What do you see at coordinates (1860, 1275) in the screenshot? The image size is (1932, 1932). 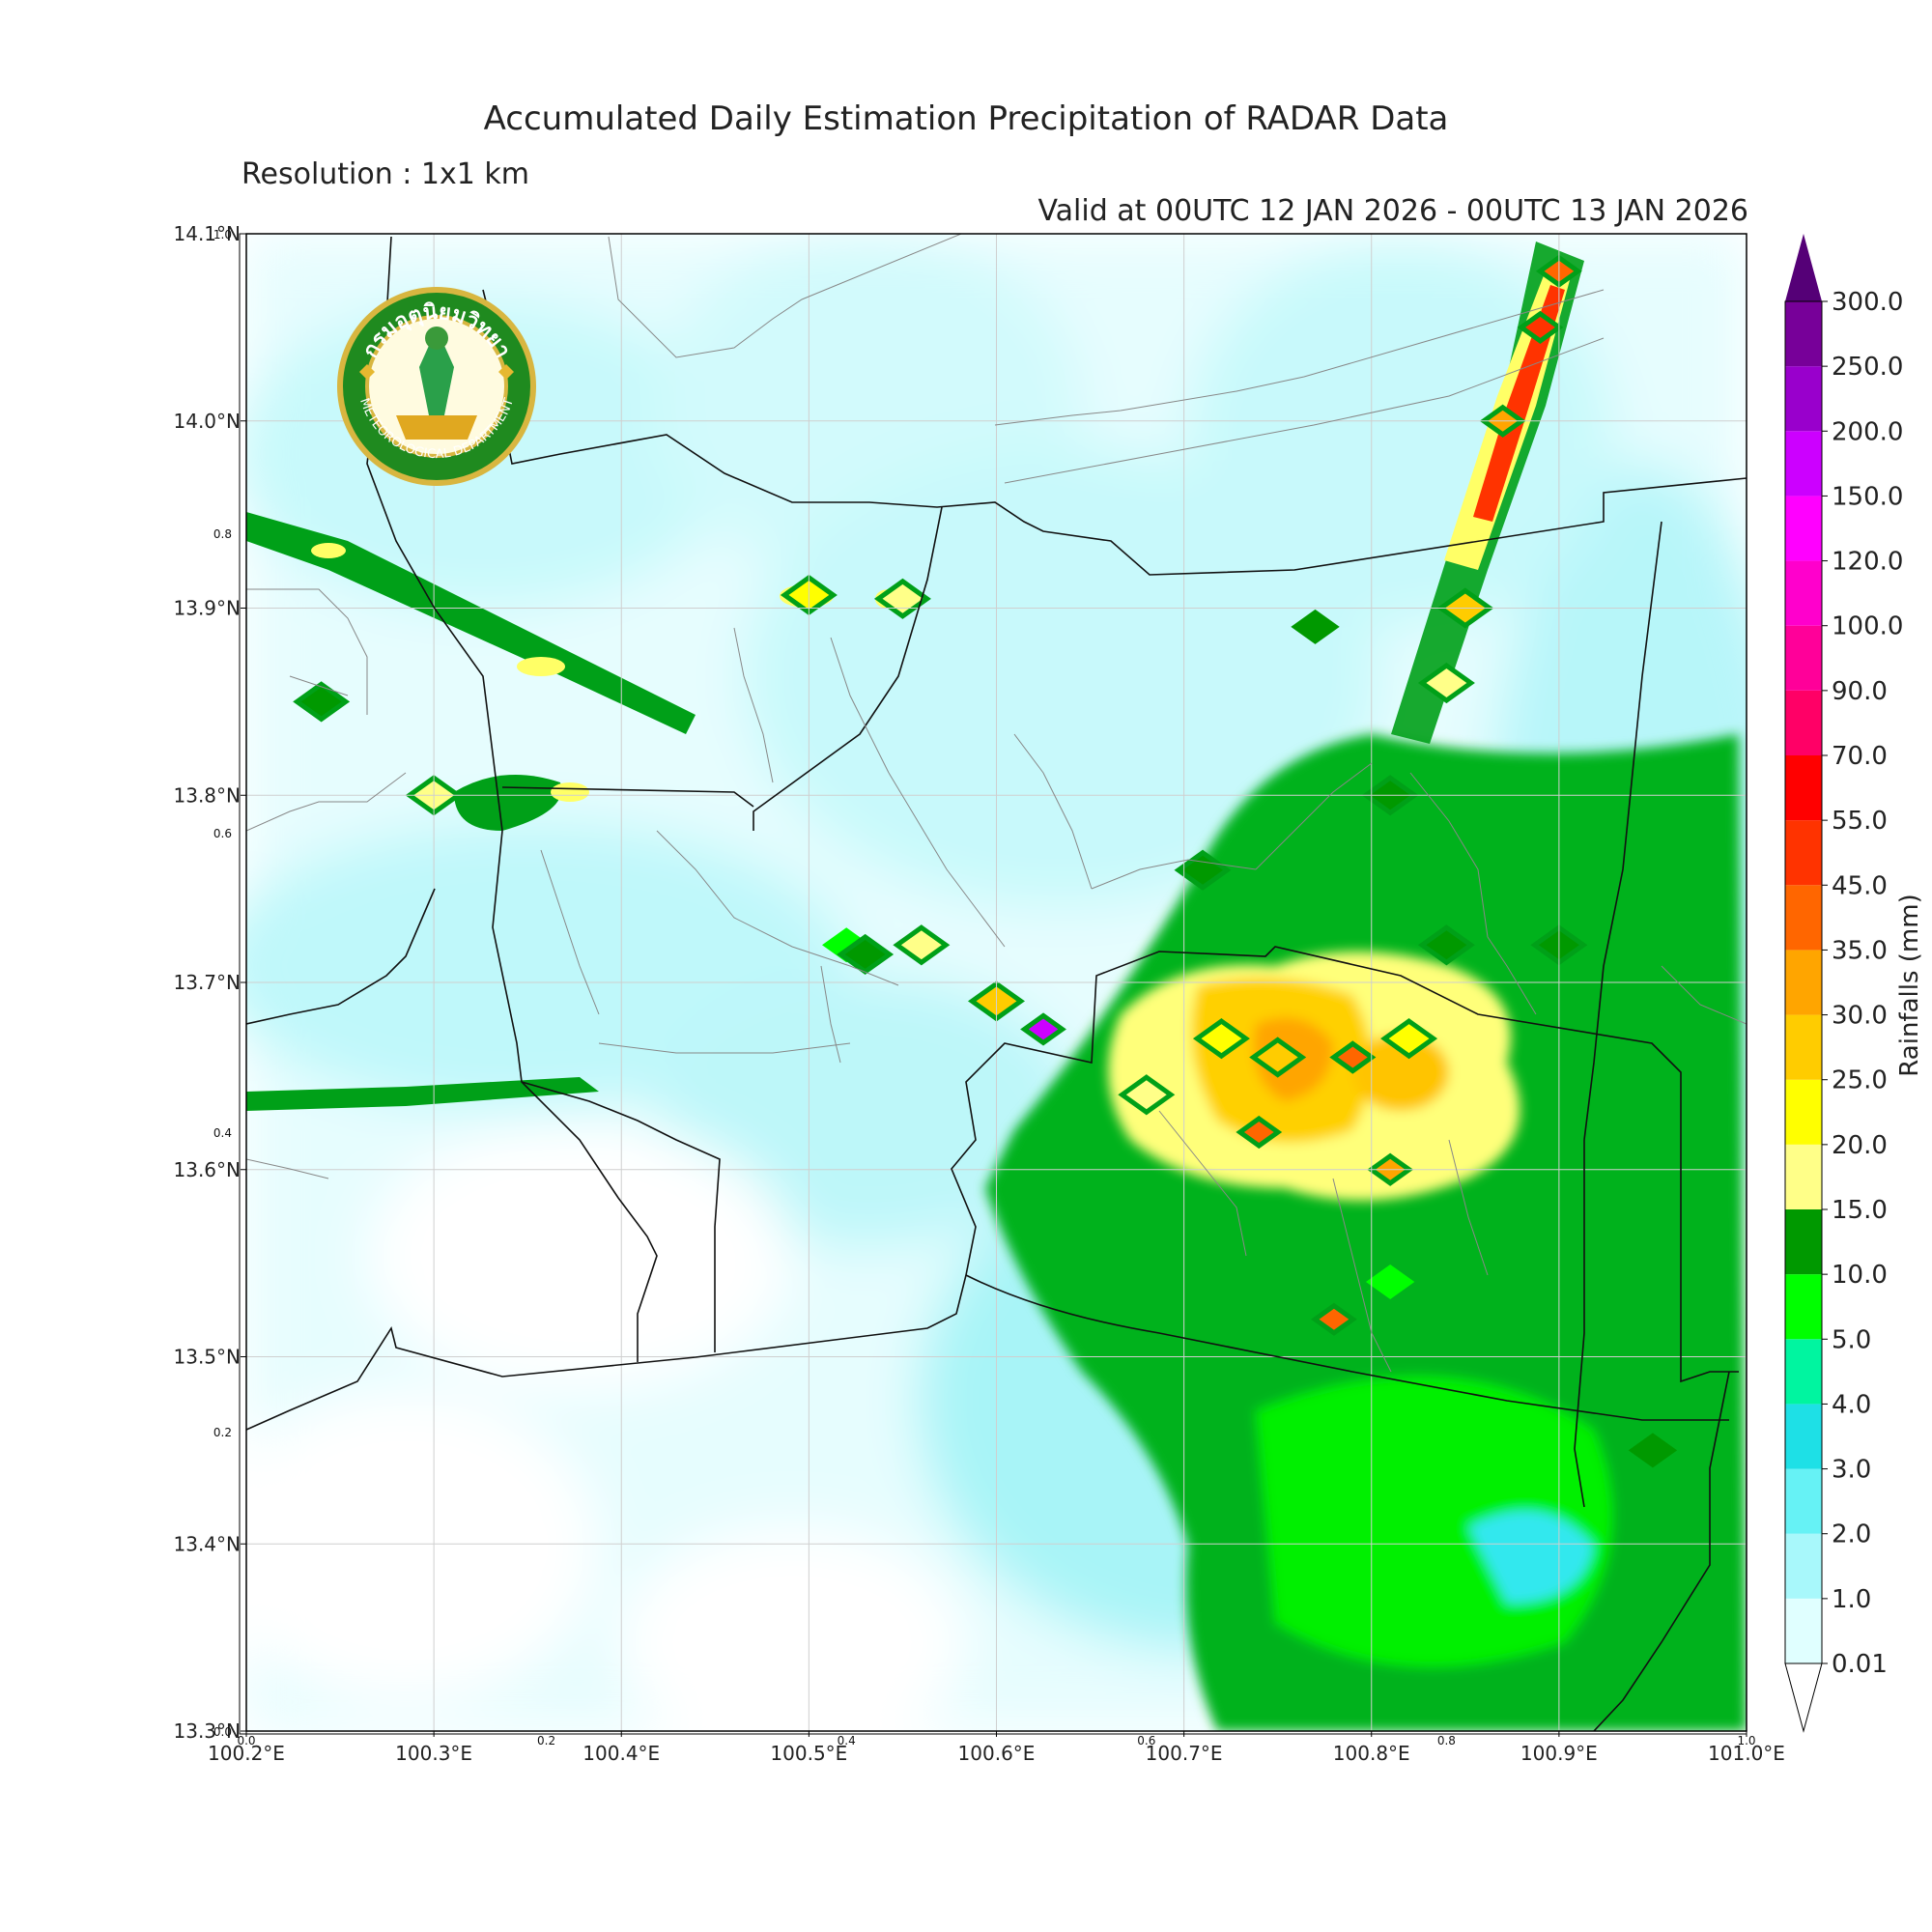 I see `colorbar-tick-label: 10.0` at bounding box center [1860, 1275].